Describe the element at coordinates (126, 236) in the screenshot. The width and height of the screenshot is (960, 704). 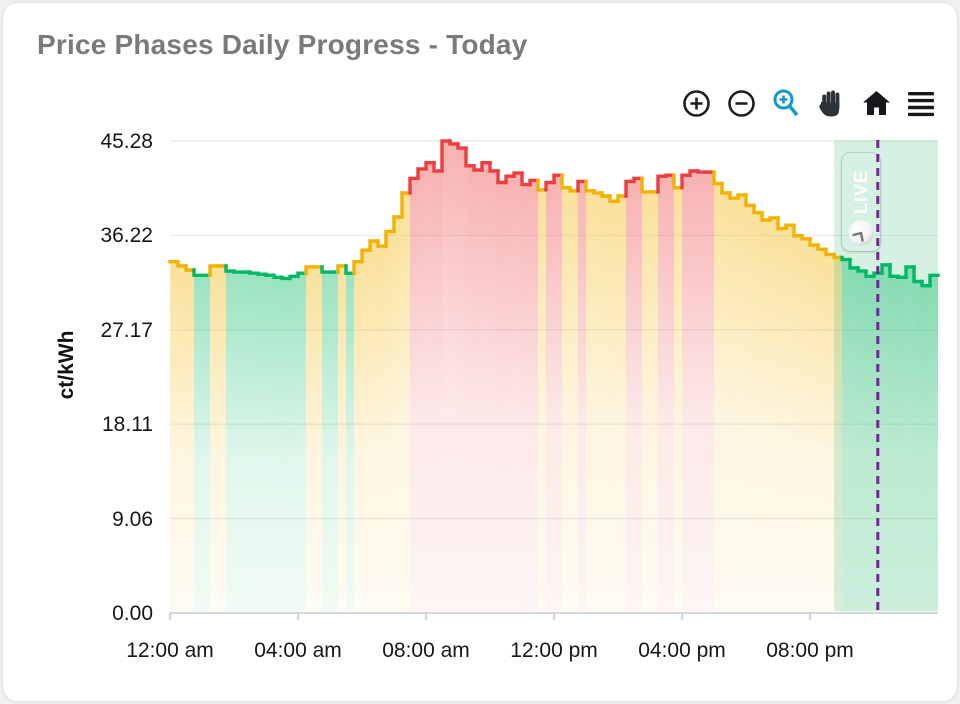
I see `y-tick-label: 36.22` at that location.